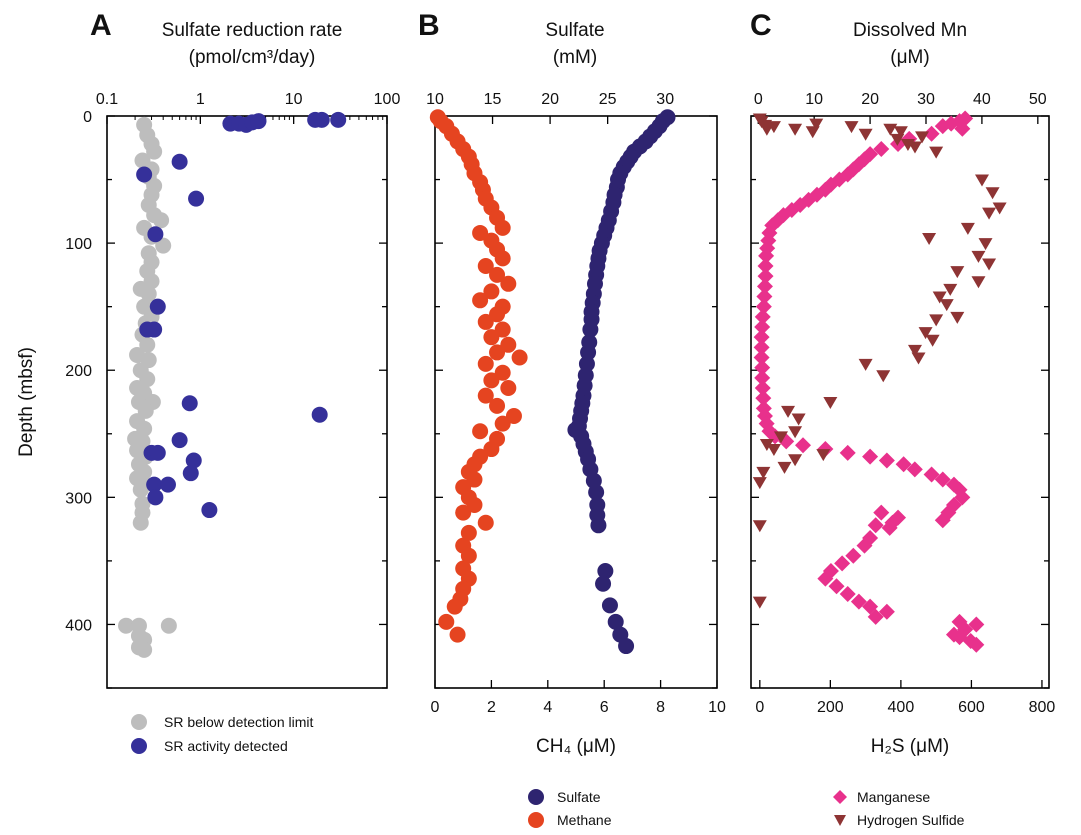 This screenshot has width=1081, height=835. I want to click on panel-b-title-line1: Sulfate, so click(574, 30).